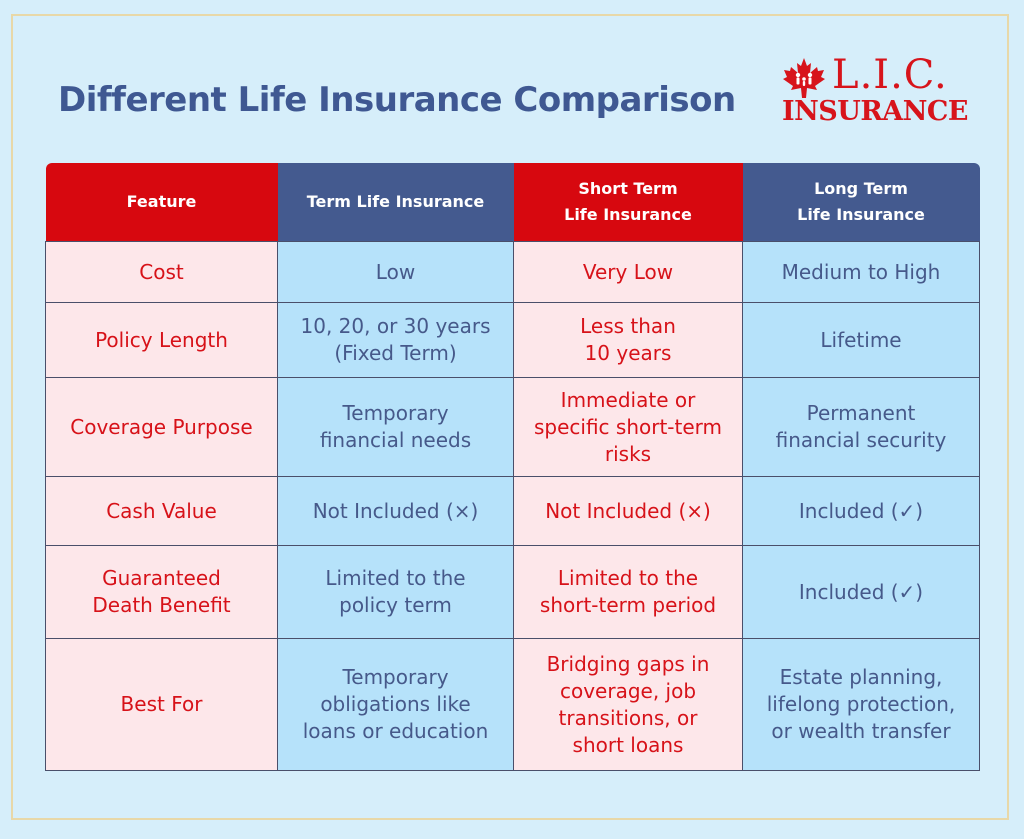 This screenshot has width=1024, height=839. What do you see at coordinates (890, 75) in the screenshot?
I see `logo-lic-text: L.I.C.` at bounding box center [890, 75].